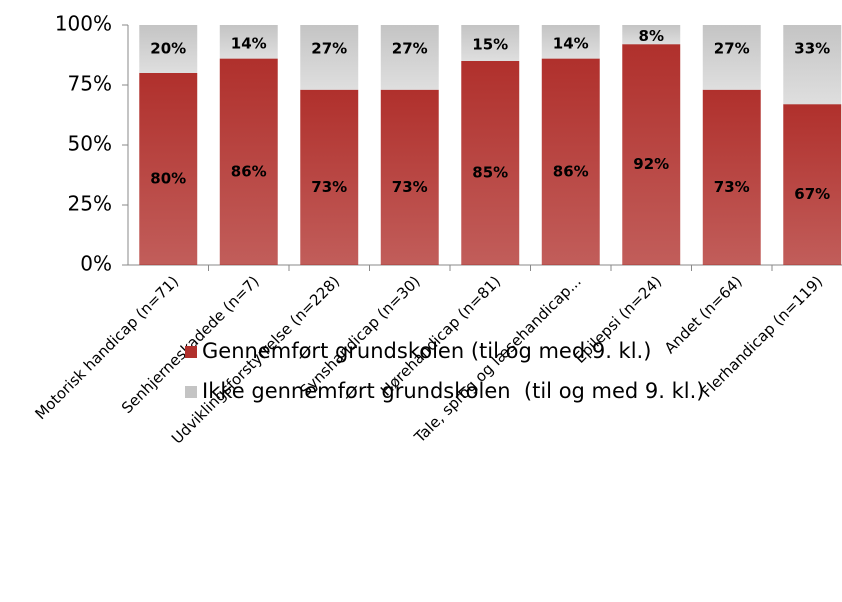 The height and width of the screenshot is (602, 842). I want to click on data-label: 85%, so click(490, 173).